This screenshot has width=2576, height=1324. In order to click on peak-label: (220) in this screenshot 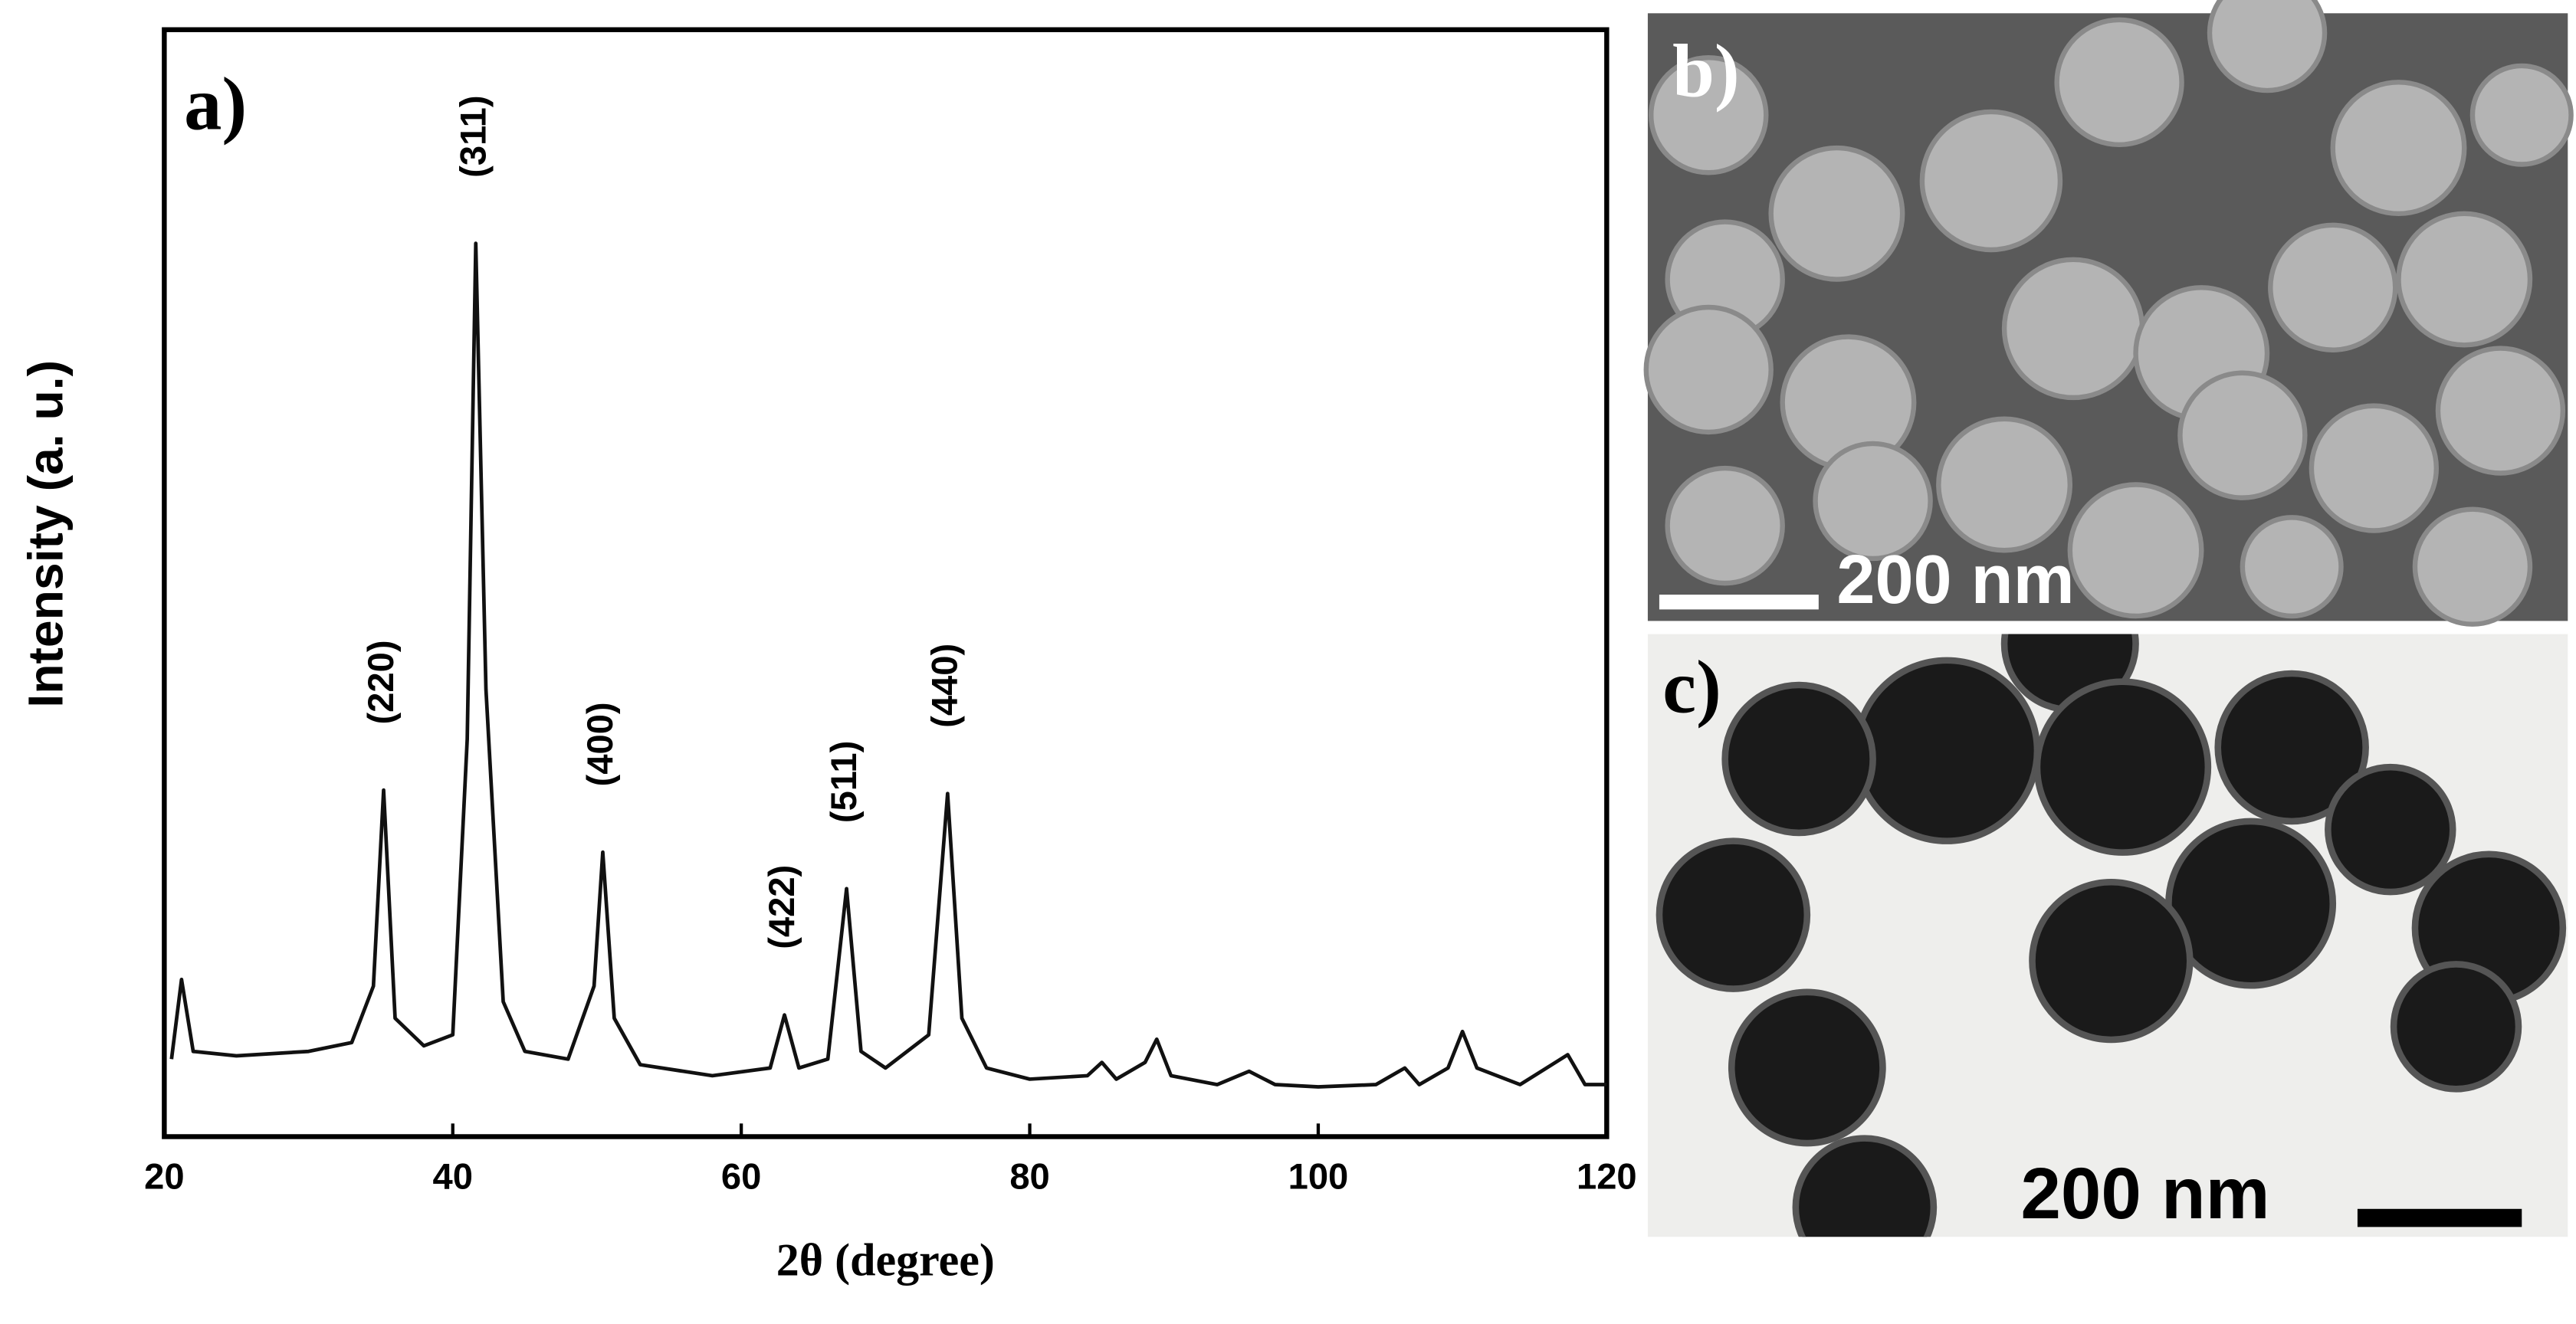, I will do `click(380, 682)`.